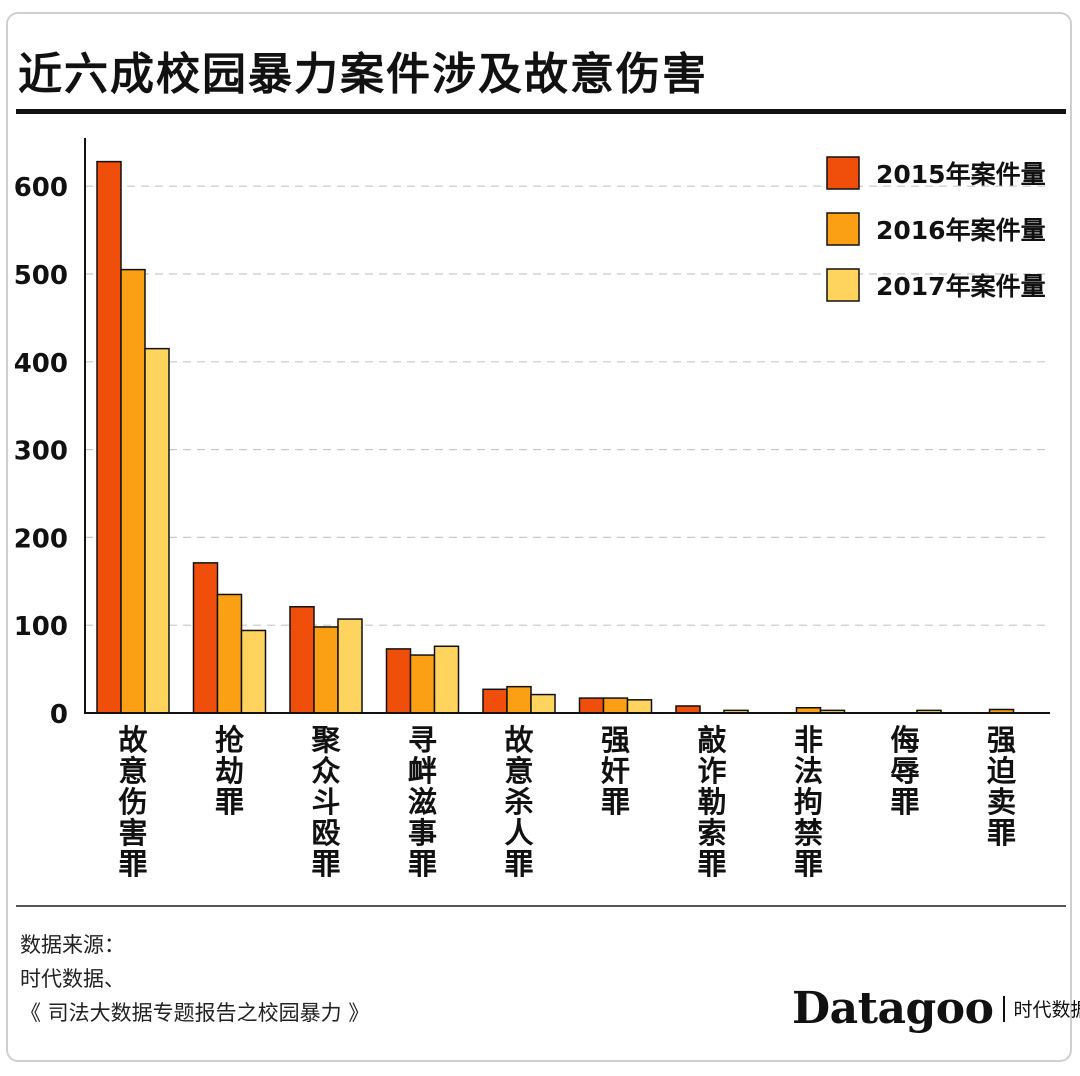  Describe the element at coordinates (195, 1013) in the screenshot. I see `source-line: 《 司法大数据专题报告之校园暴力 》` at that location.